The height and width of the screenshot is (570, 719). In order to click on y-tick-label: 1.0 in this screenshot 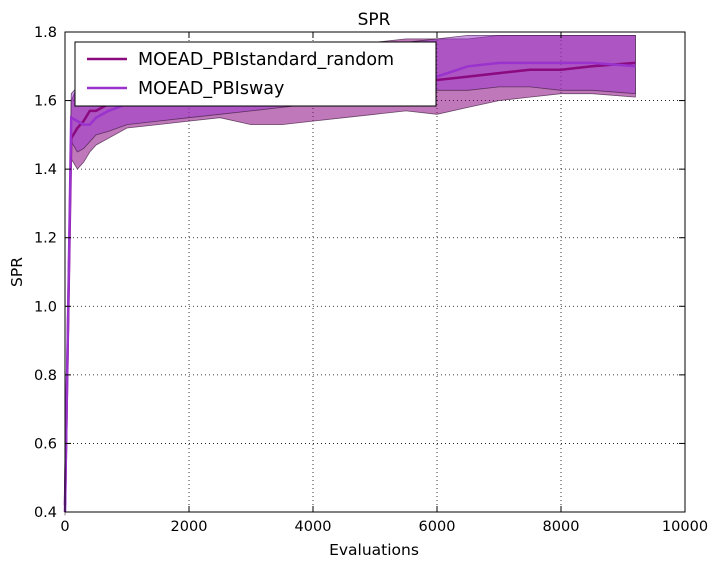, I will do `click(45, 307)`.